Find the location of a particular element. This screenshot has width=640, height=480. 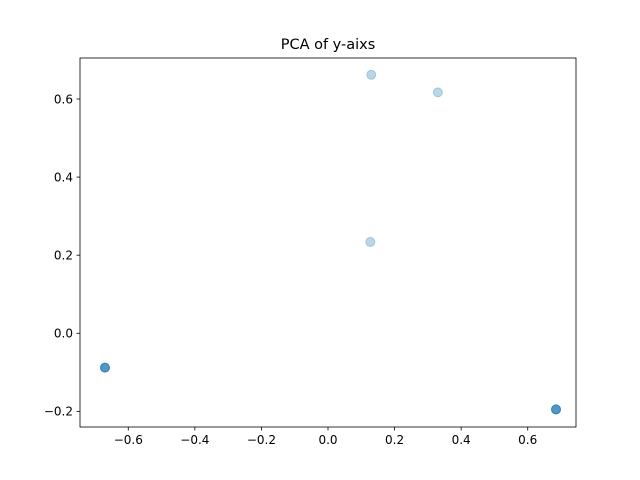

x-tick-label: −0.6 is located at coordinates (128, 440).